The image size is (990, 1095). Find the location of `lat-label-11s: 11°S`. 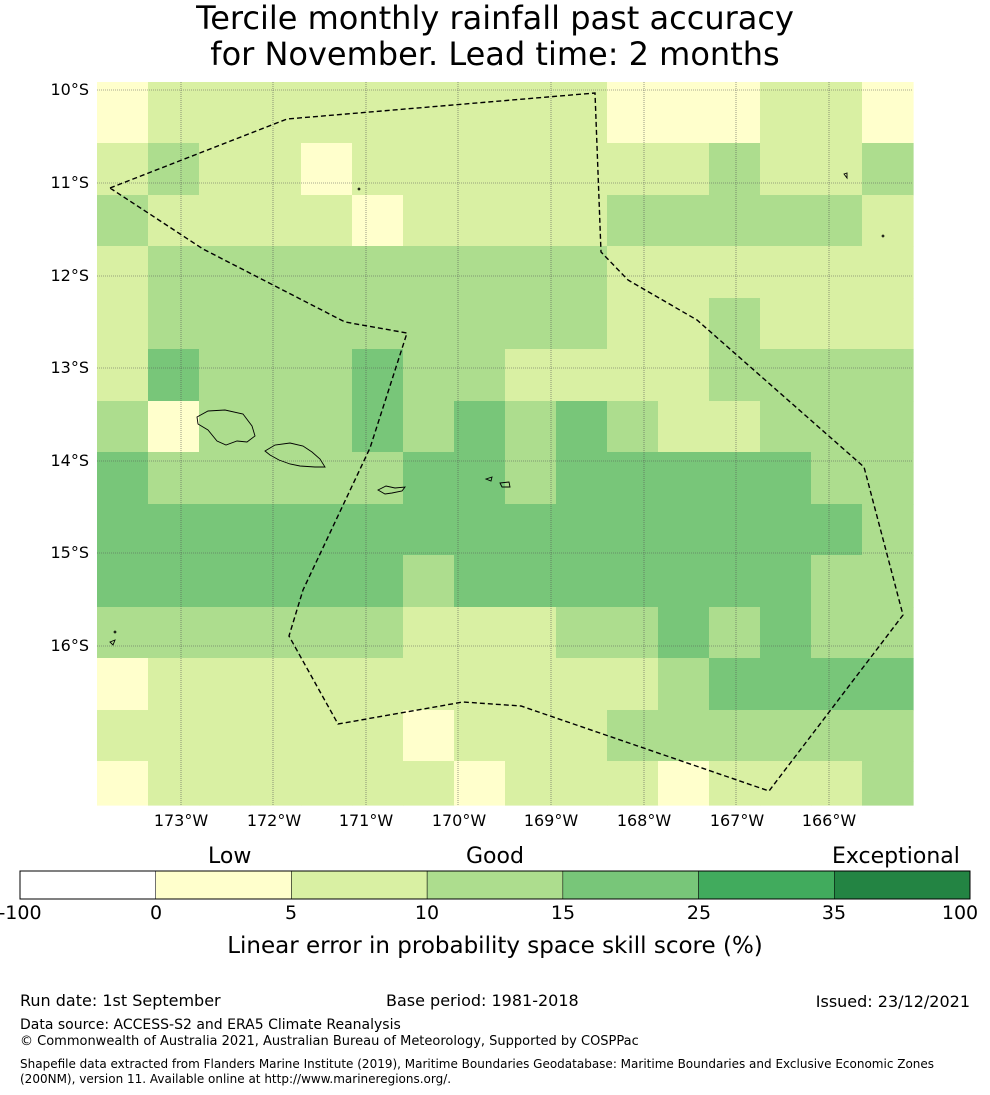

lat-label-11s: 11°S is located at coordinates (69, 182).